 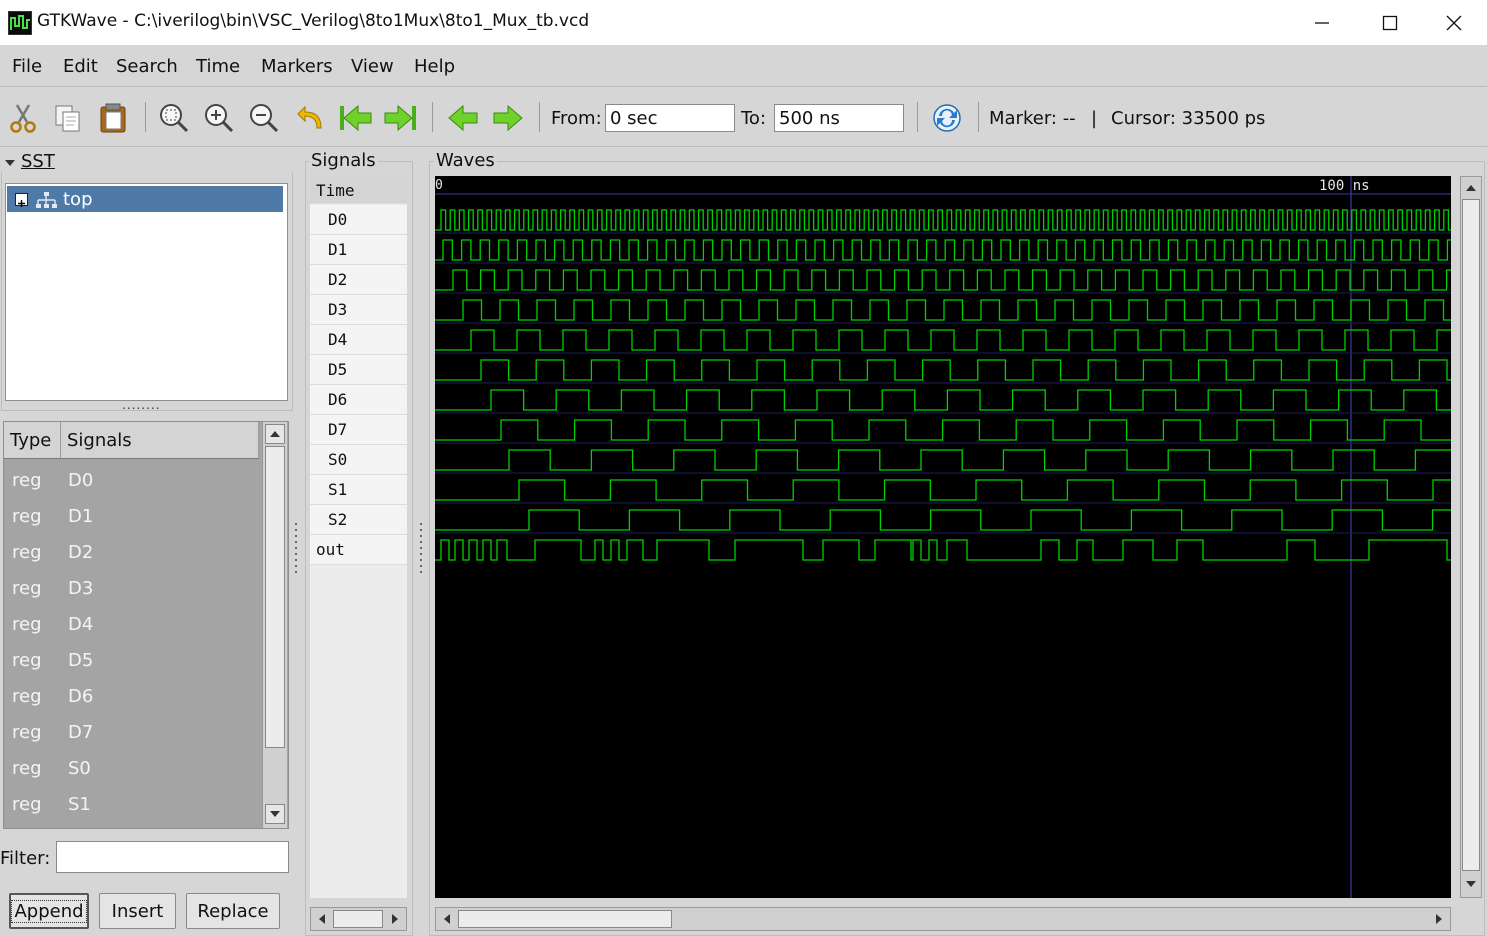 What do you see at coordinates (1188, 118) in the screenshot?
I see `cursor-readout: Cursor: 33500 ps` at bounding box center [1188, 118].